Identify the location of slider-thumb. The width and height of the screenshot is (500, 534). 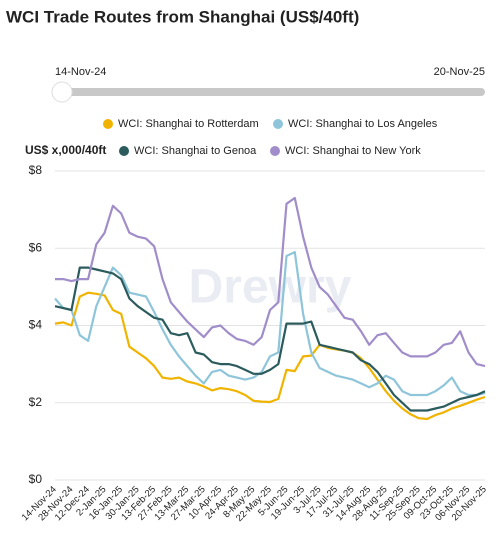
(62, 92).